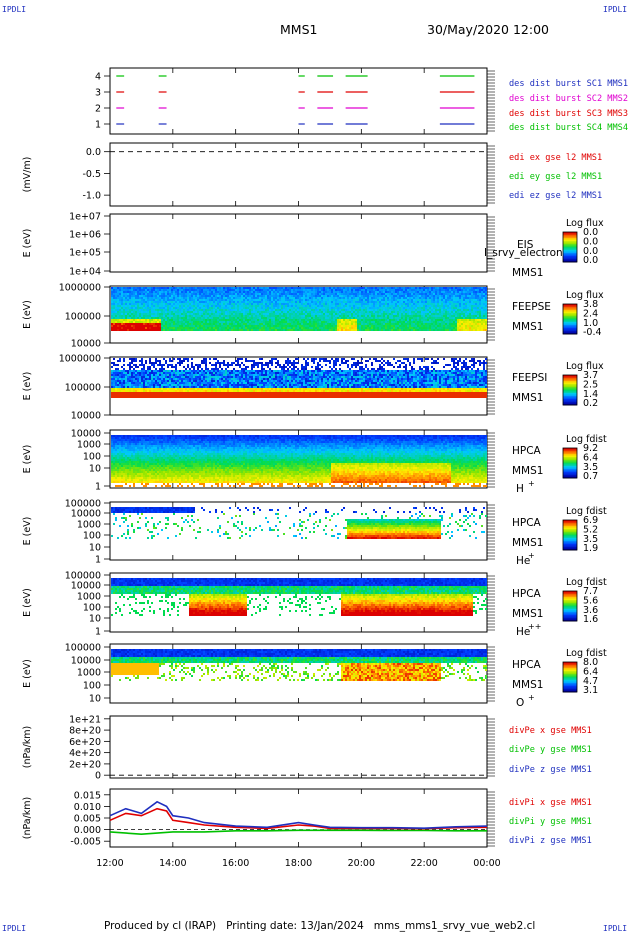 The image size is (630, 934). Describe the element at coordinates (570, 254) in the screenshot. I see `eis-colorbar-swatch` at that location.